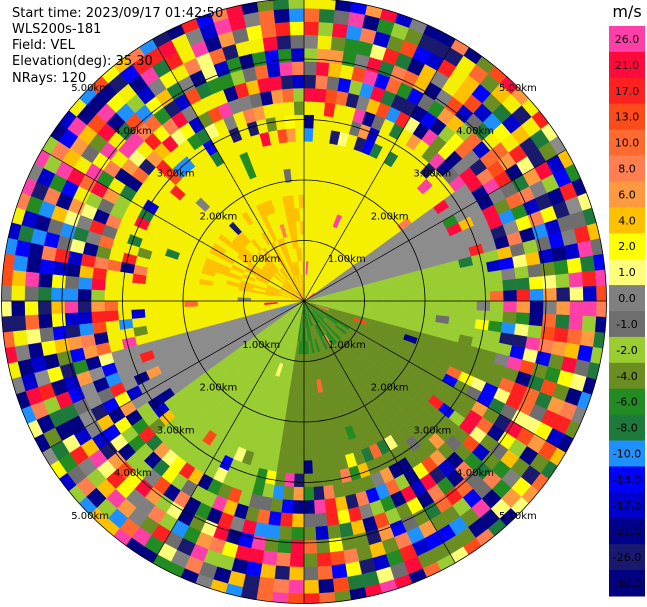 The width and height of the screenshot is (647, 607). What do you see at coordinates (82, 61) in the screenshot?
I see `elevation-label: Elevation(deg): 35.30` at bounding box center [82, 61].